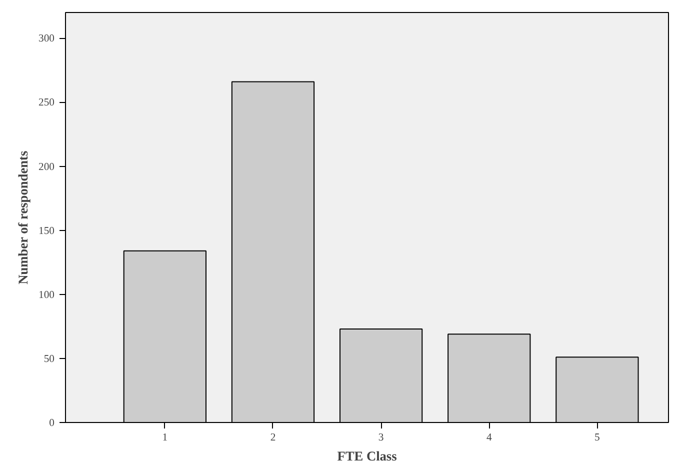 This screenshot has height=476, width=690. Describe the element at coordinates (489, 438) in the screenshot. I see `x-tick-label: 4` at that location.